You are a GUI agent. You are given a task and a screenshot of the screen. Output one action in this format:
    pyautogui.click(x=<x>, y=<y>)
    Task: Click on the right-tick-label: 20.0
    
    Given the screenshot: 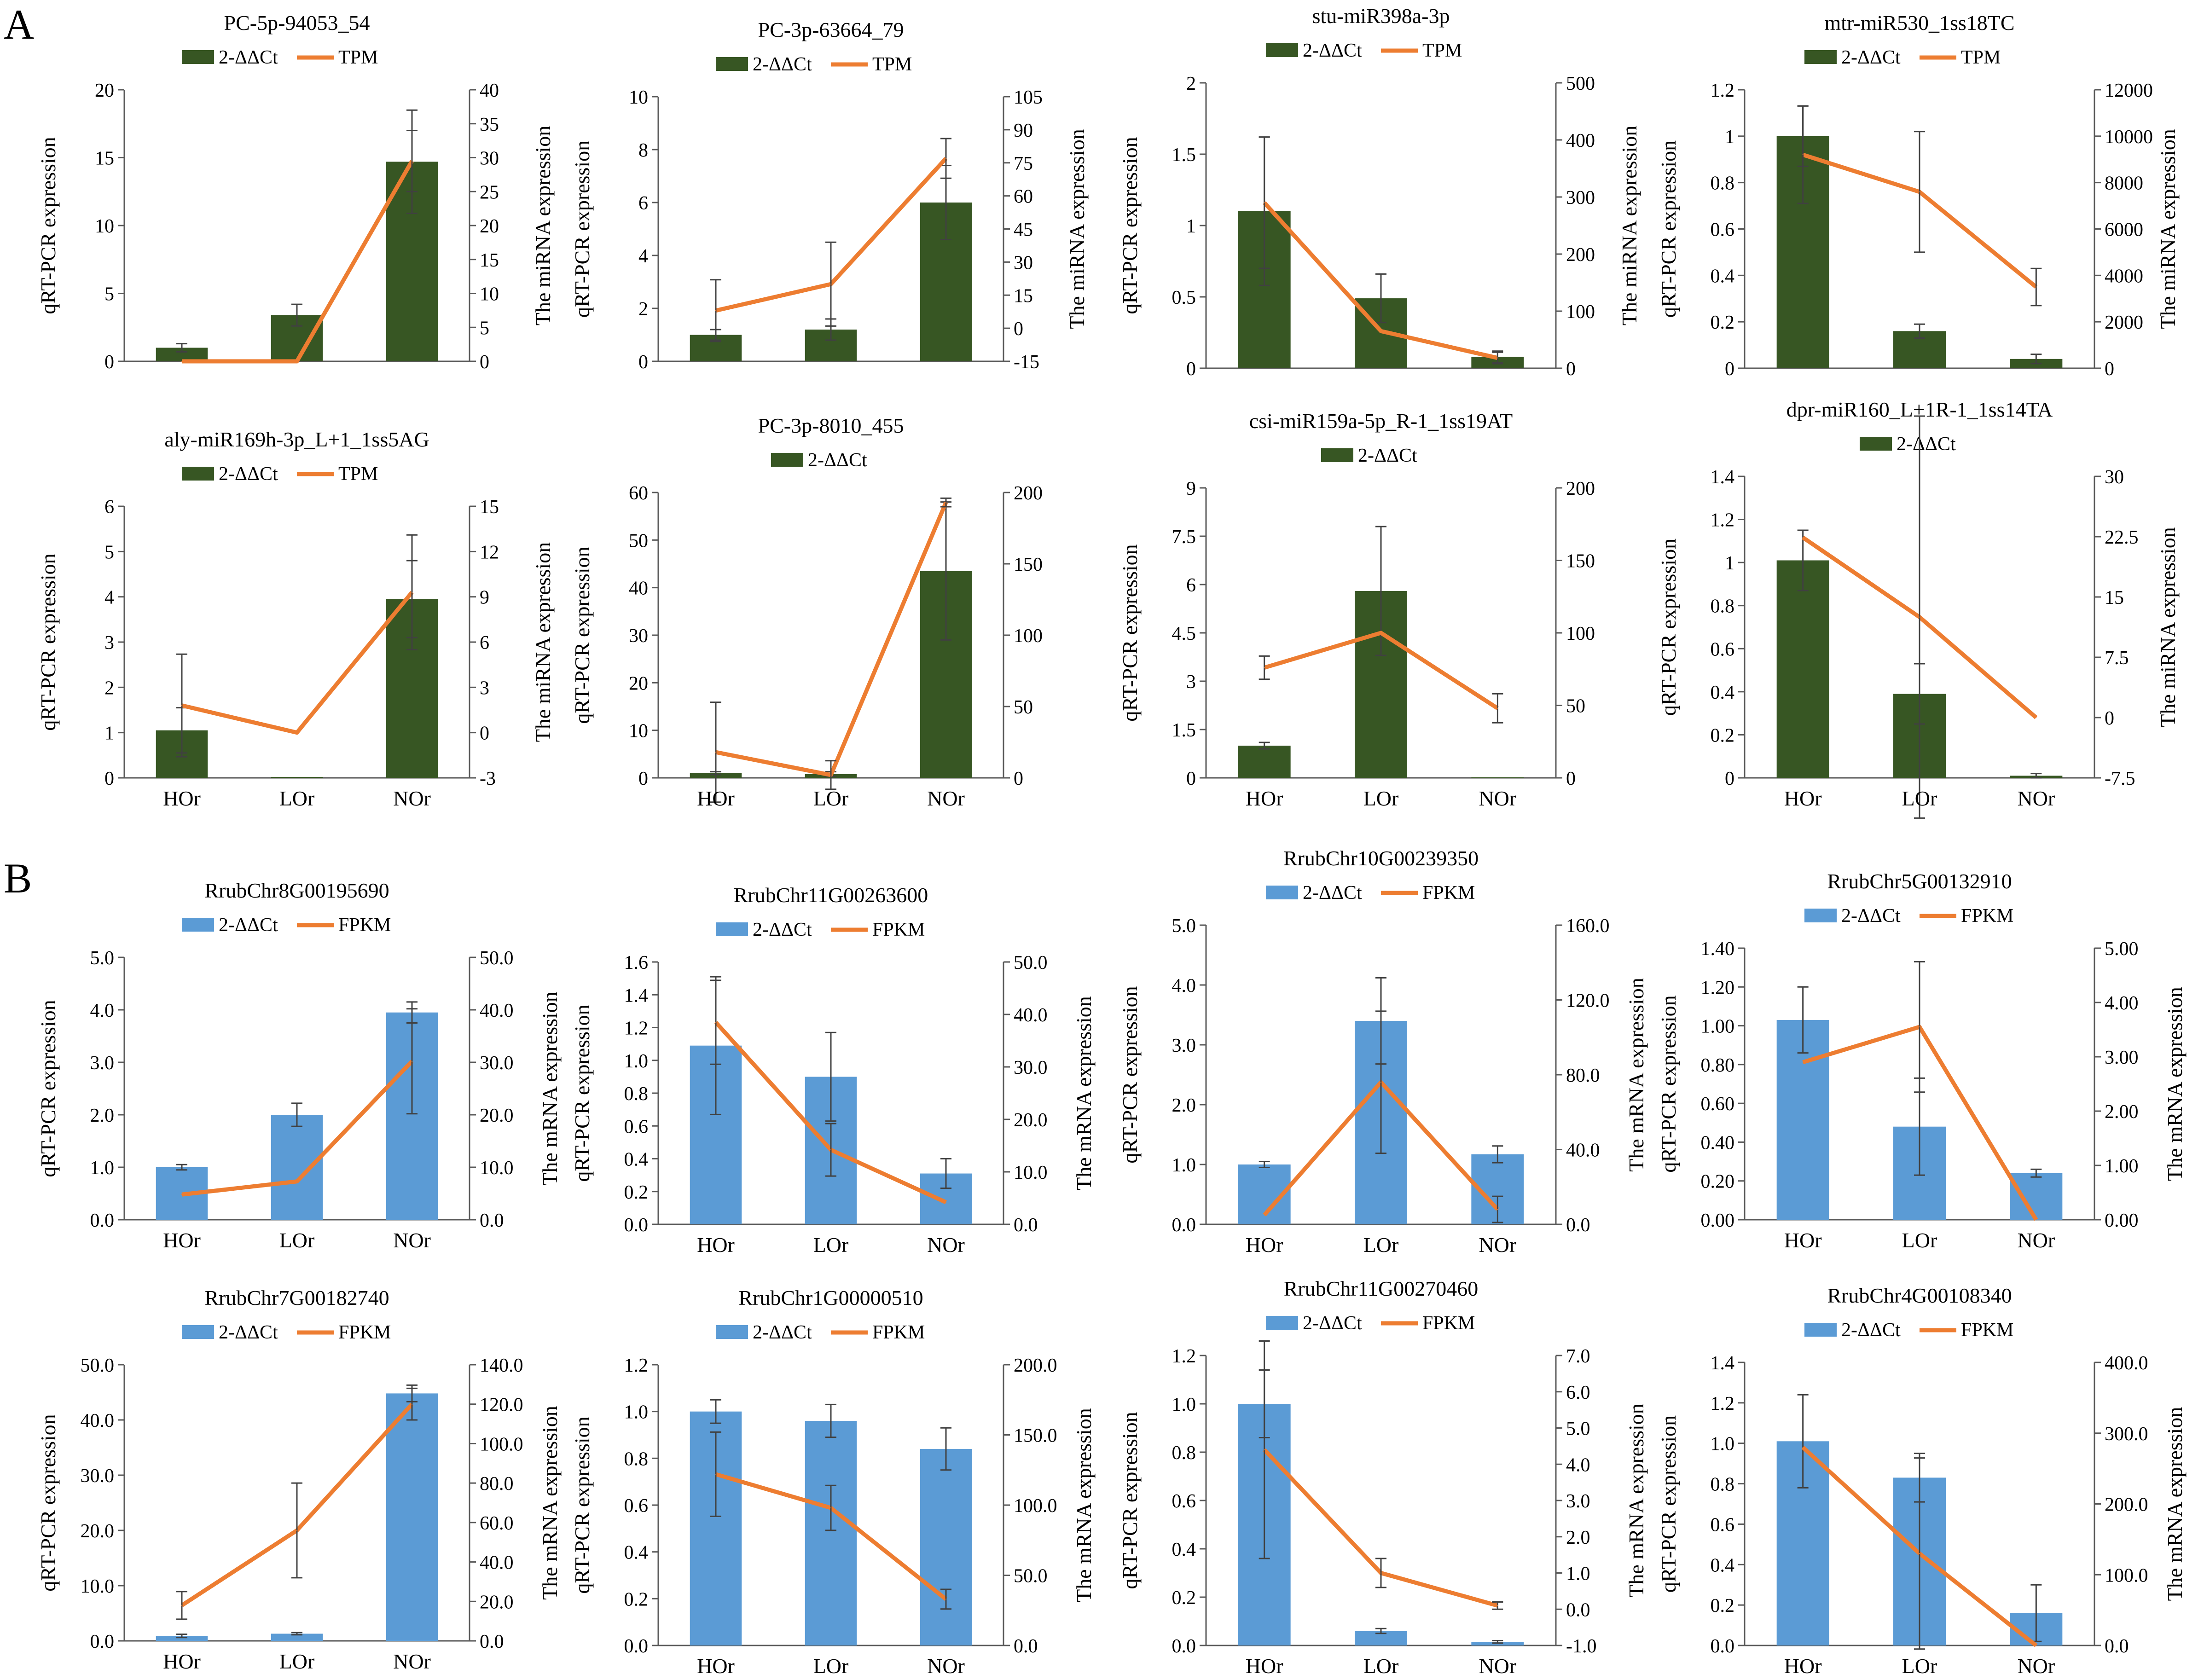 What is the action you would take?
    pyautogui.click(x=1031, y=1120)
    